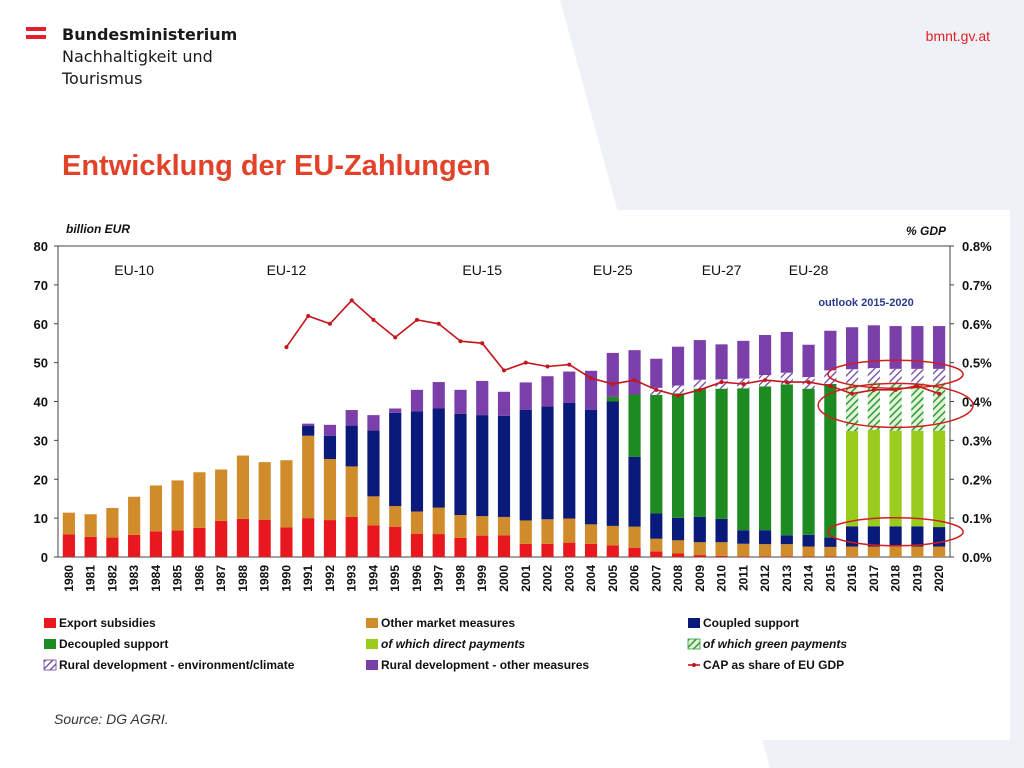 This screenshot has width=1024, height=768. Describe the element at coordinates (865, 303) in the screenshot. I see `outlook-annotation: outlook 2015-2020` at that location.